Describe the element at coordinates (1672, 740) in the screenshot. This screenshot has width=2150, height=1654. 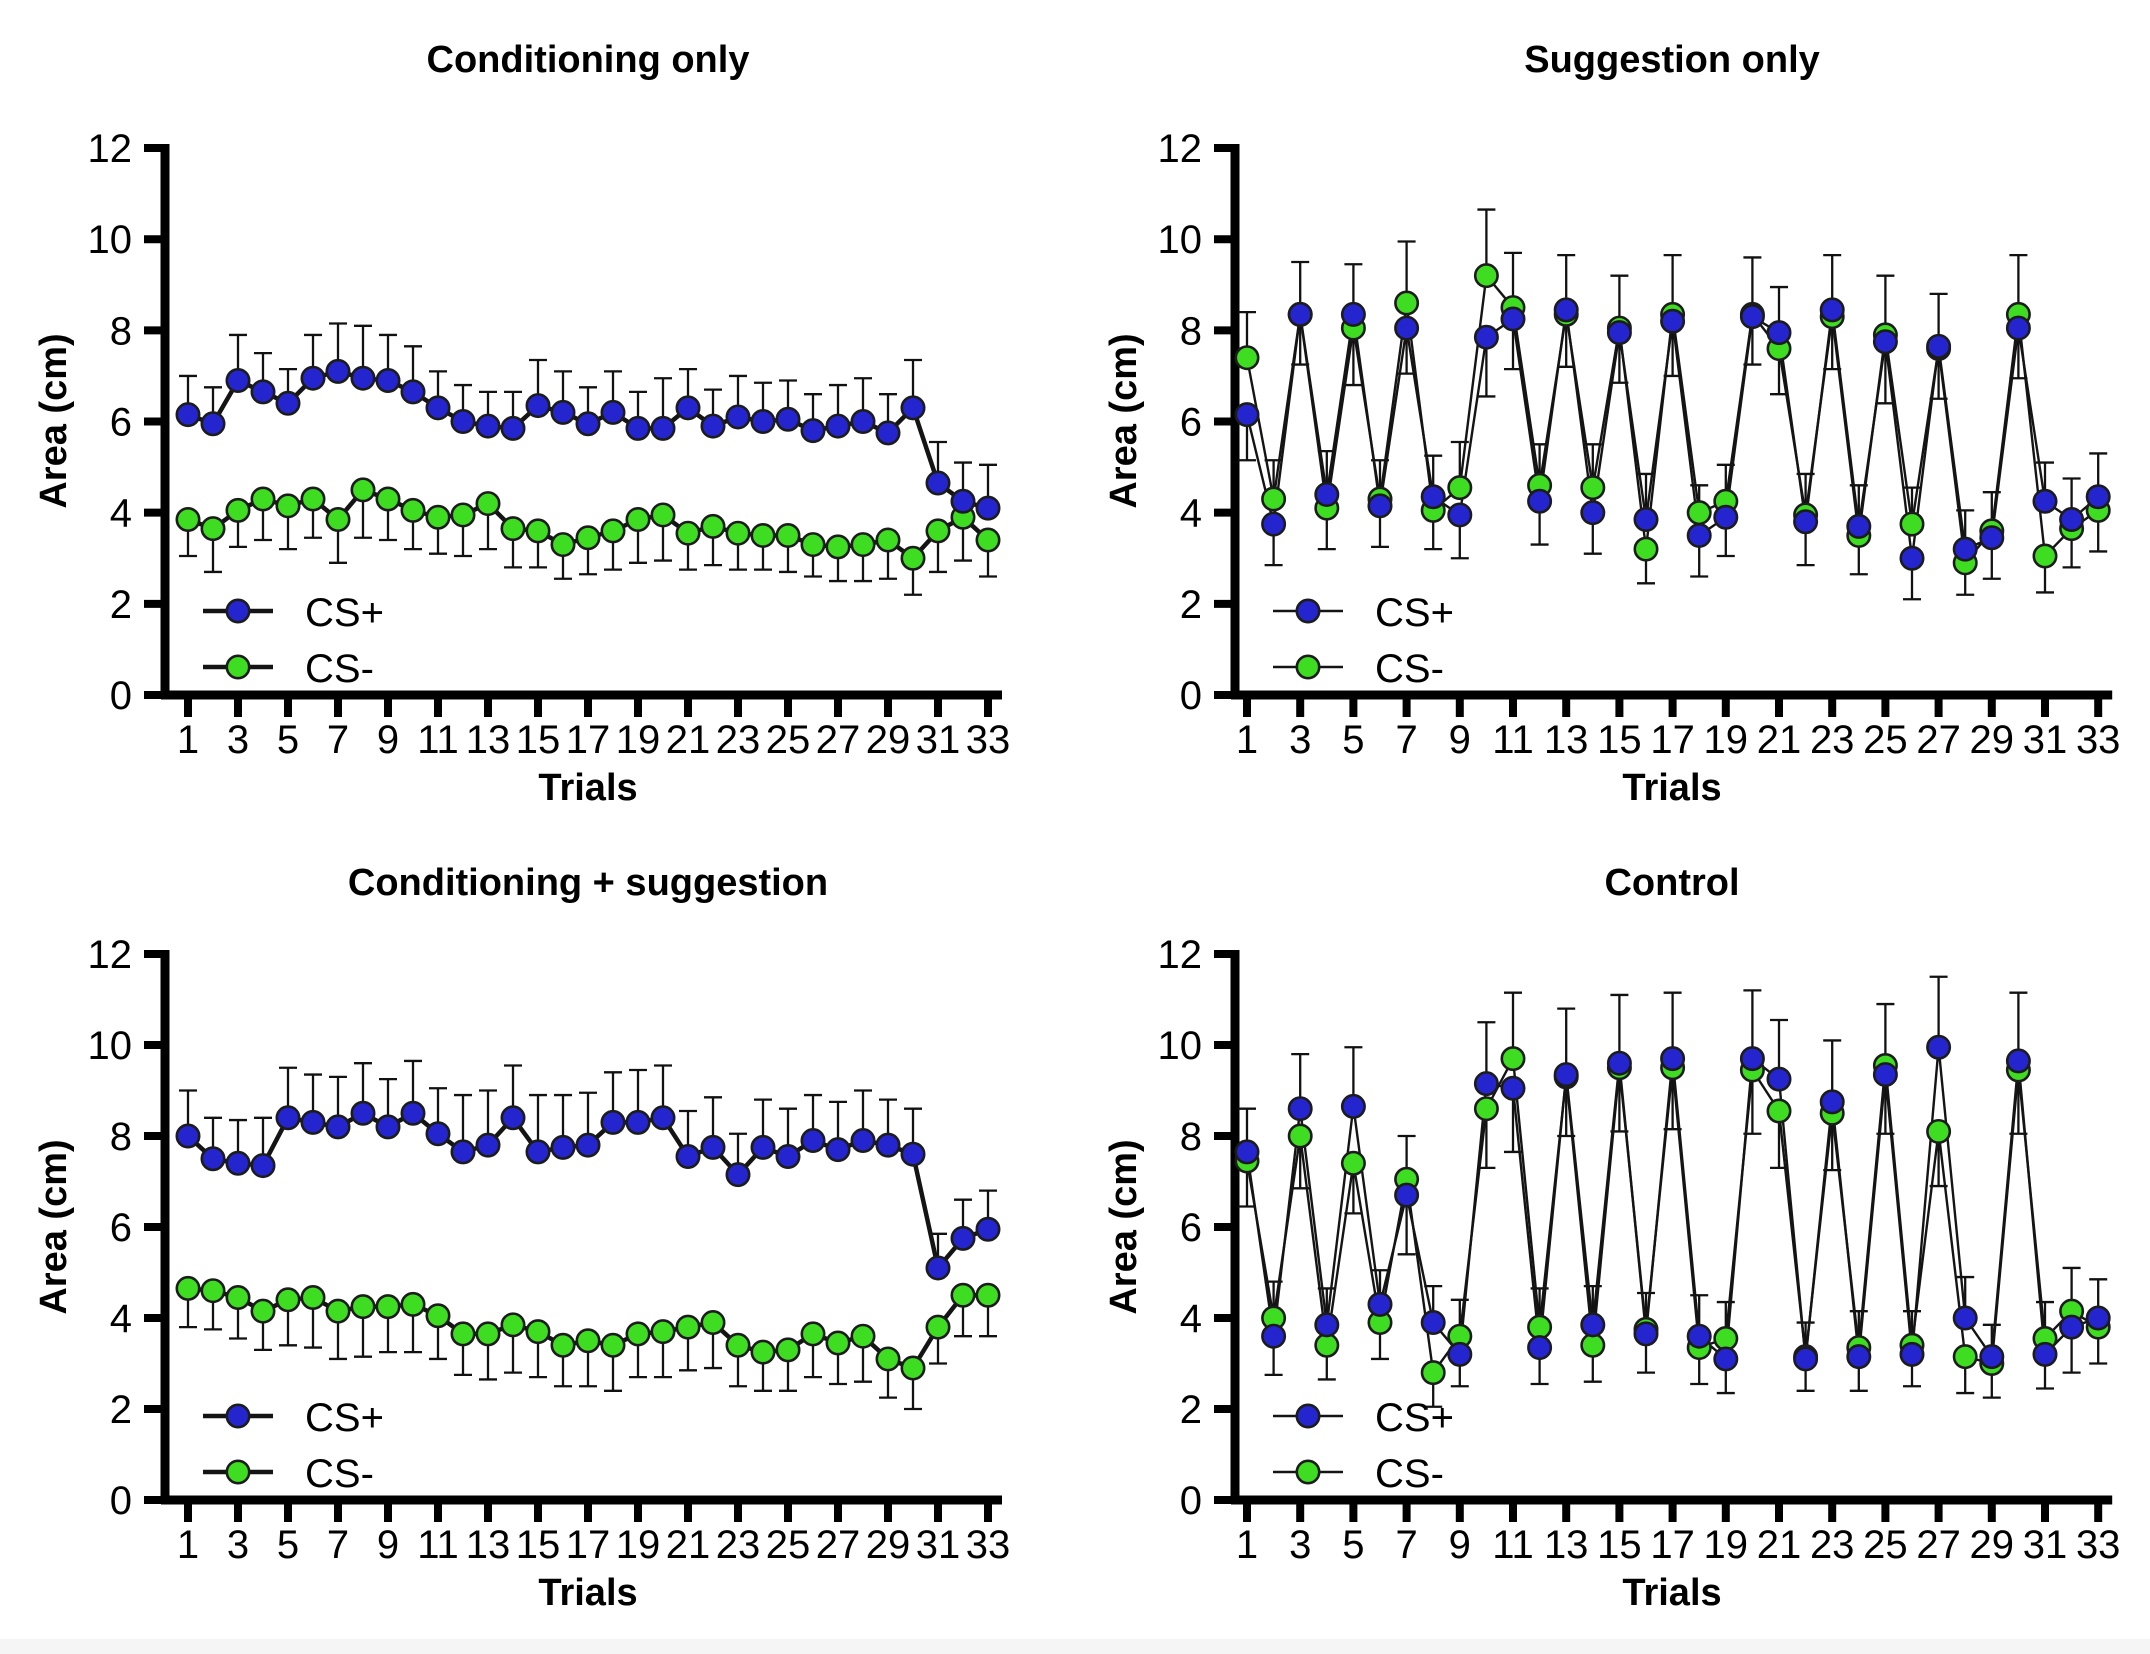
I see `x-tick-label: 17` at that location.